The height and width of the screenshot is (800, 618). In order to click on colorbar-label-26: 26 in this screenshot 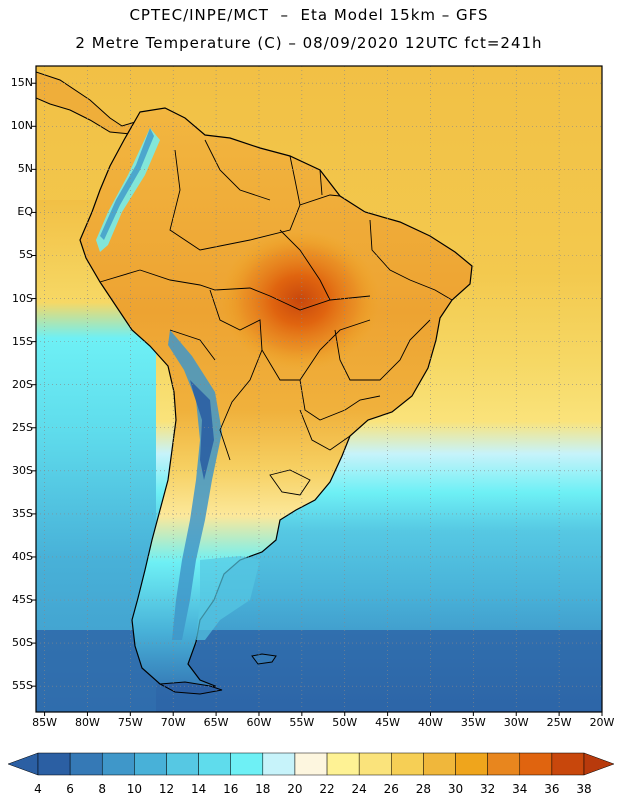, I will do `click(391, 789)`.